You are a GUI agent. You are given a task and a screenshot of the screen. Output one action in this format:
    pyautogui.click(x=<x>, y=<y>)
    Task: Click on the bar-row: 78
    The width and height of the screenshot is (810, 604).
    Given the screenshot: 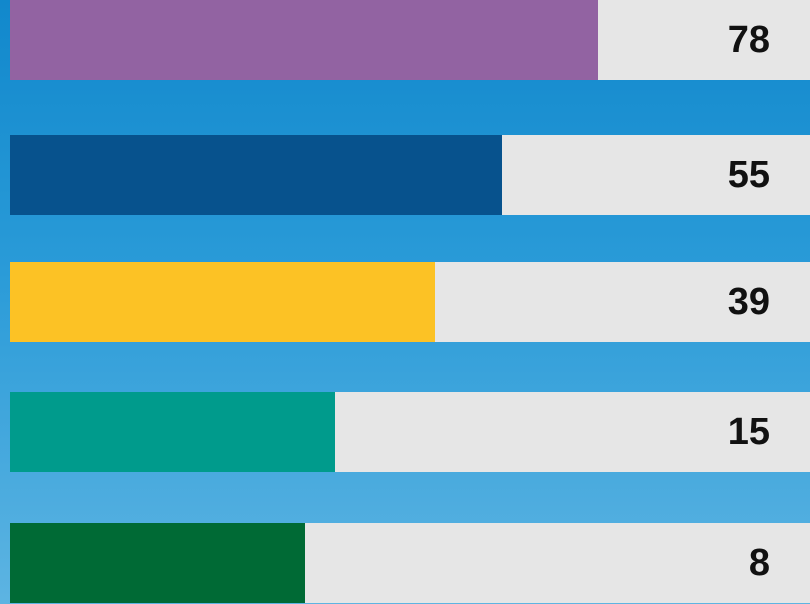 What is the action you would take?
    pyautogui.click(x=410, y=40)
    